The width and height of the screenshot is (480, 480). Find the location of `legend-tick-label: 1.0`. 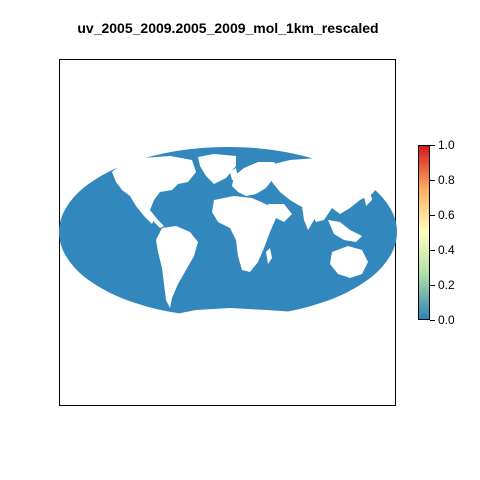

legend-tick-label: 1.0 is located at coordinates (446, 145).